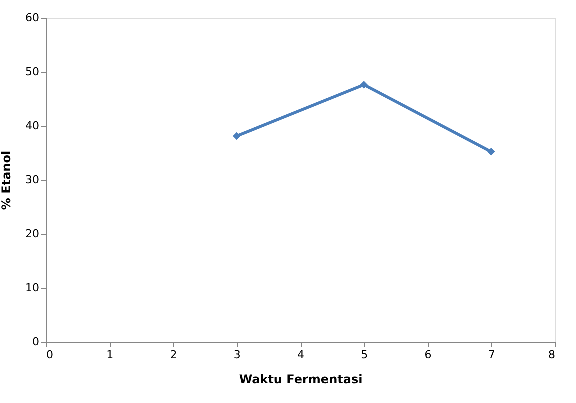  I want to click on y-tick-label: 60, so click(33, 18).